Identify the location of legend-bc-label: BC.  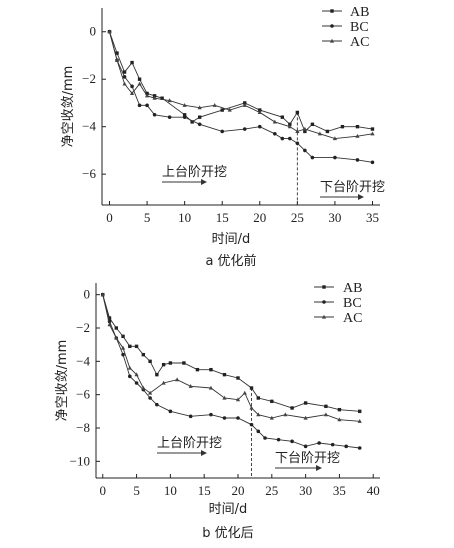
(352, 303).